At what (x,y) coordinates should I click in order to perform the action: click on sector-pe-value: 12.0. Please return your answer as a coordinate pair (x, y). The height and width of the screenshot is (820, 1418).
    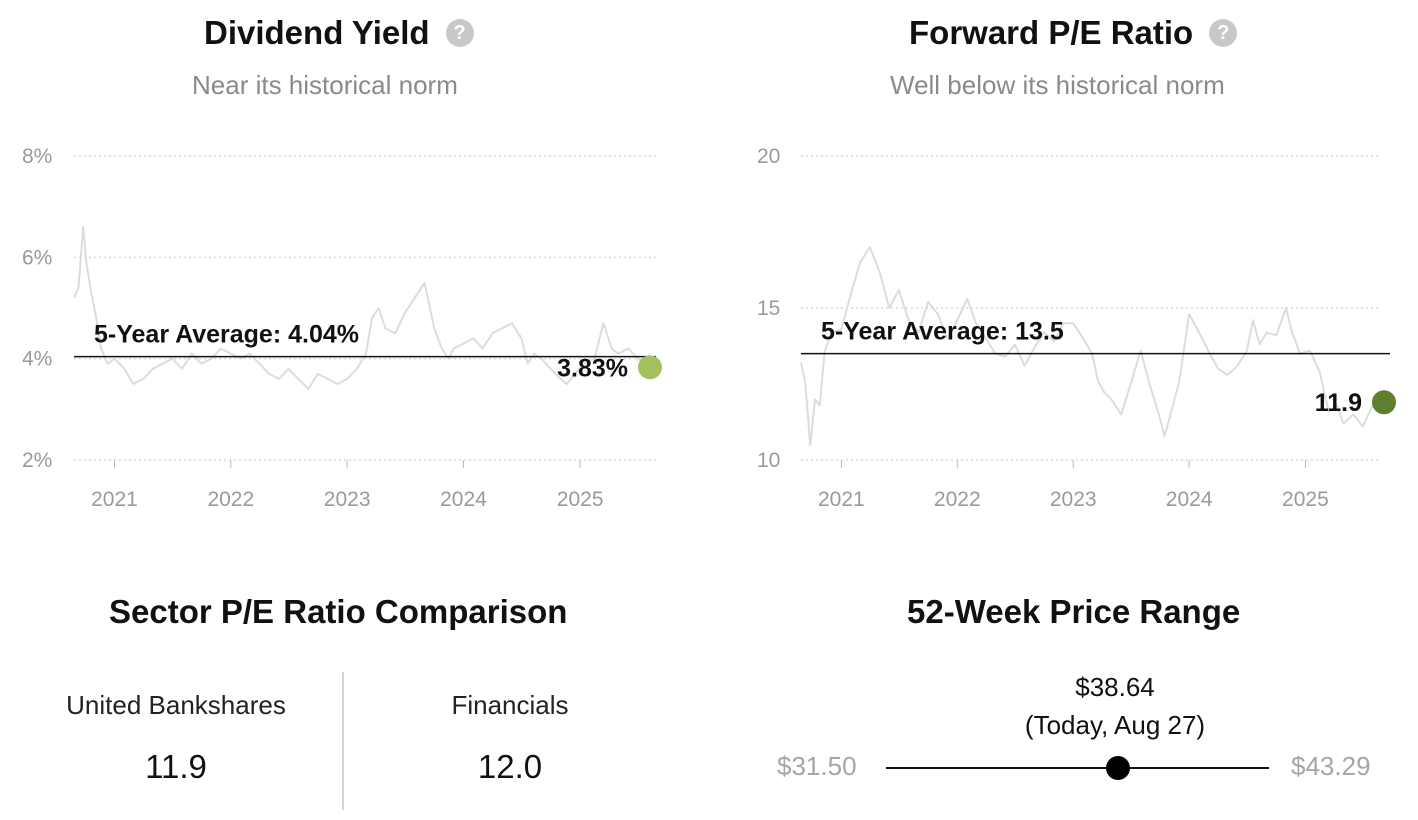
    Looking at the image, I should click on (510, 766).